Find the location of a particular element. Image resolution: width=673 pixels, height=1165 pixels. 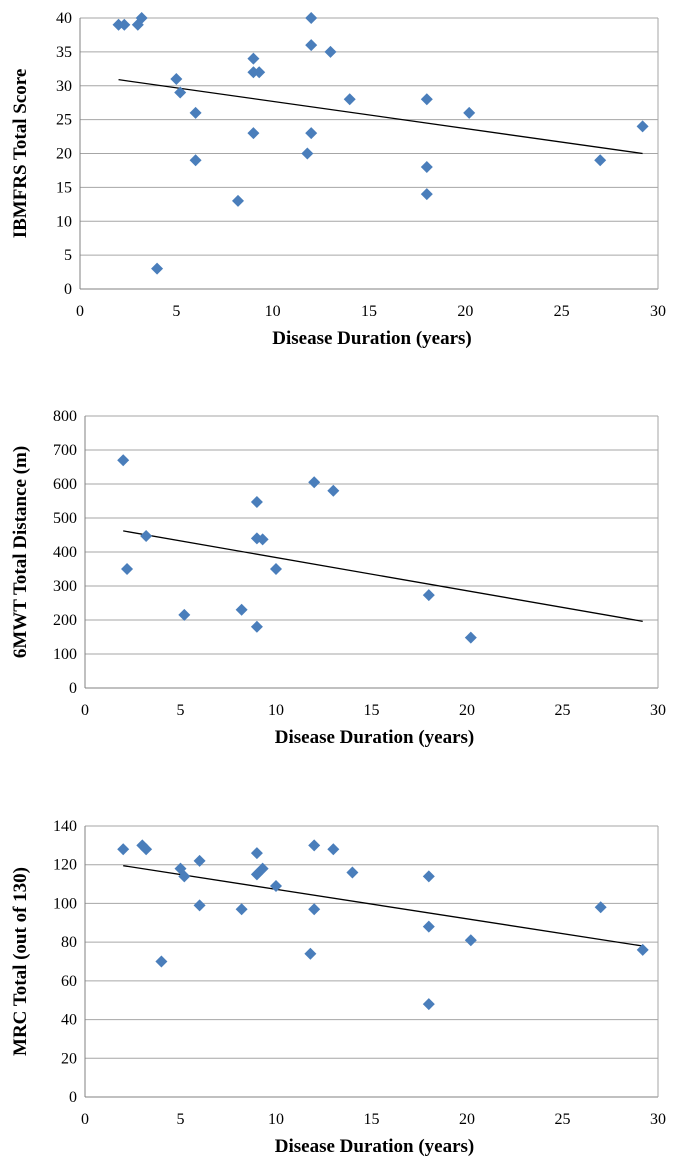

chart-0-ytick-label: 20 is located at coordinates (64, 154).